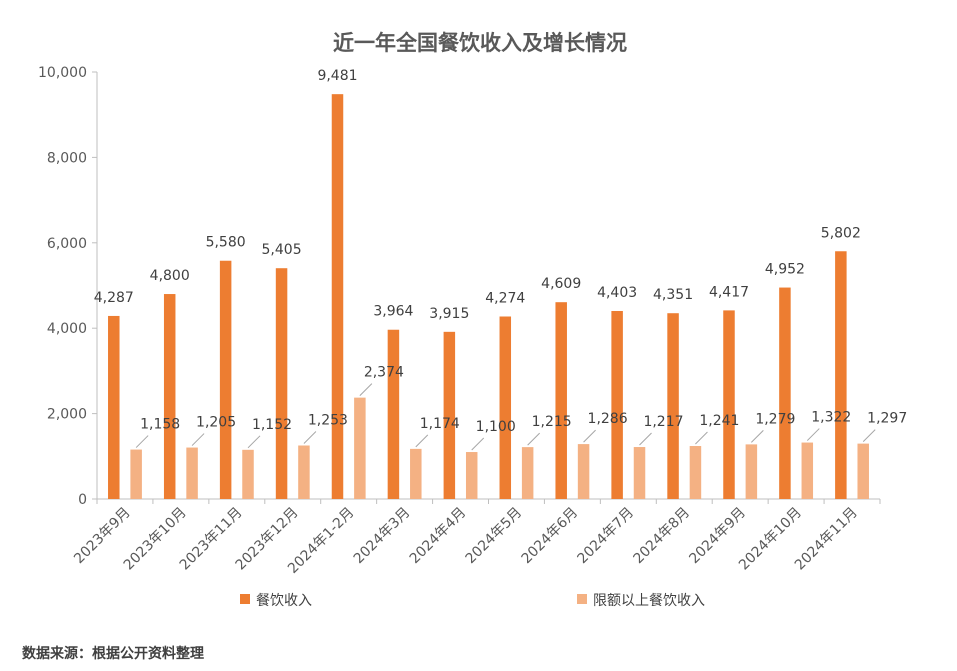 The image size is (957, 671). I want to click on data-label-catering-revenue: 4,952, so click(785, 270).